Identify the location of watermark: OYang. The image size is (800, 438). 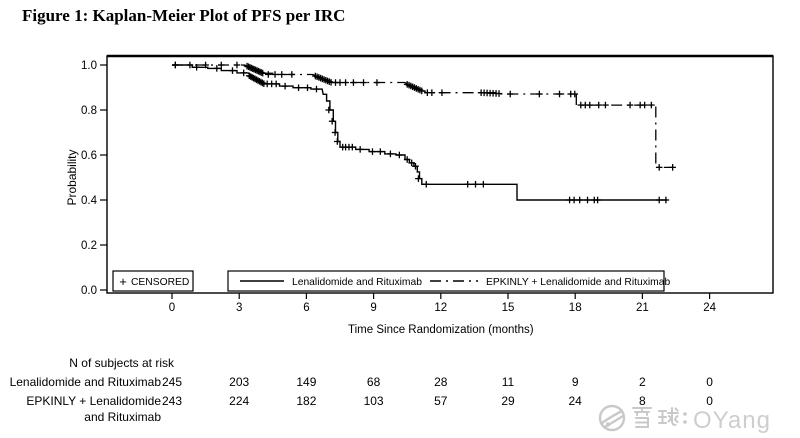
(698, 418).